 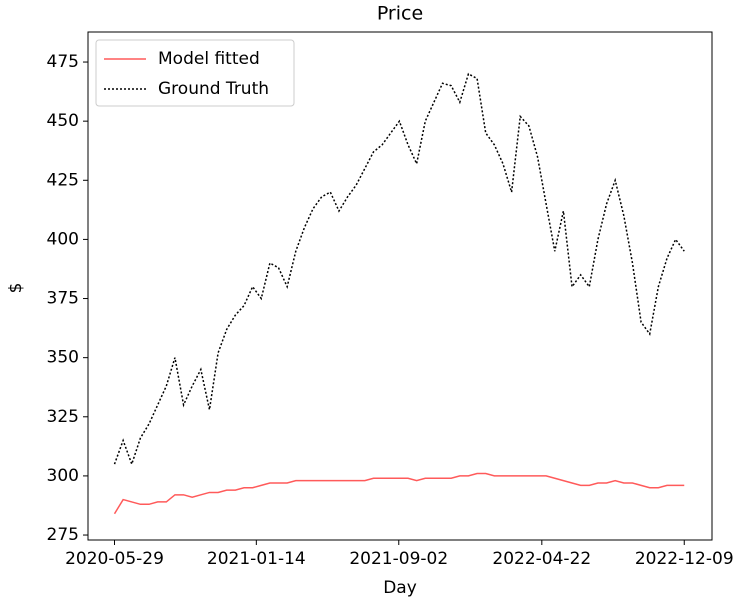 What do you see at coordinates (63, 476) in the screenshot?
I see `y-tick-label: 300` at bounding box center [63, 476].